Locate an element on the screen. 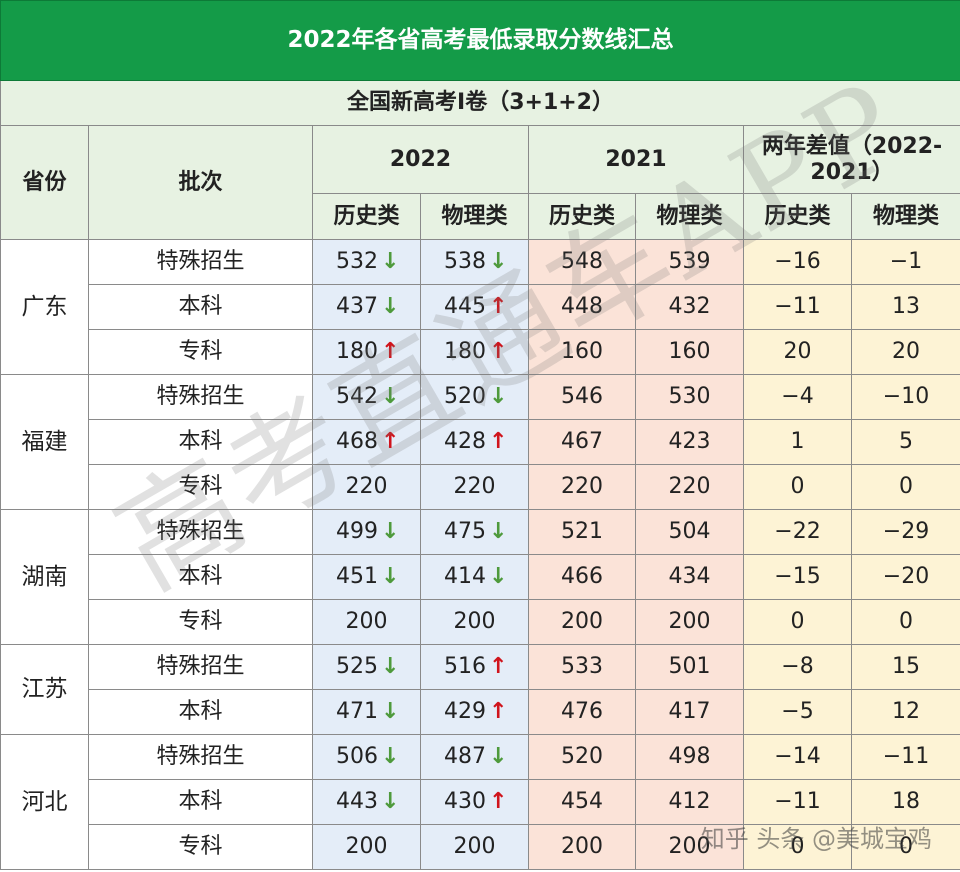 The height and width of the screenshot is (872, 960). physics-2022-cell: 429 ↑ is located at coordinates (474, 712).